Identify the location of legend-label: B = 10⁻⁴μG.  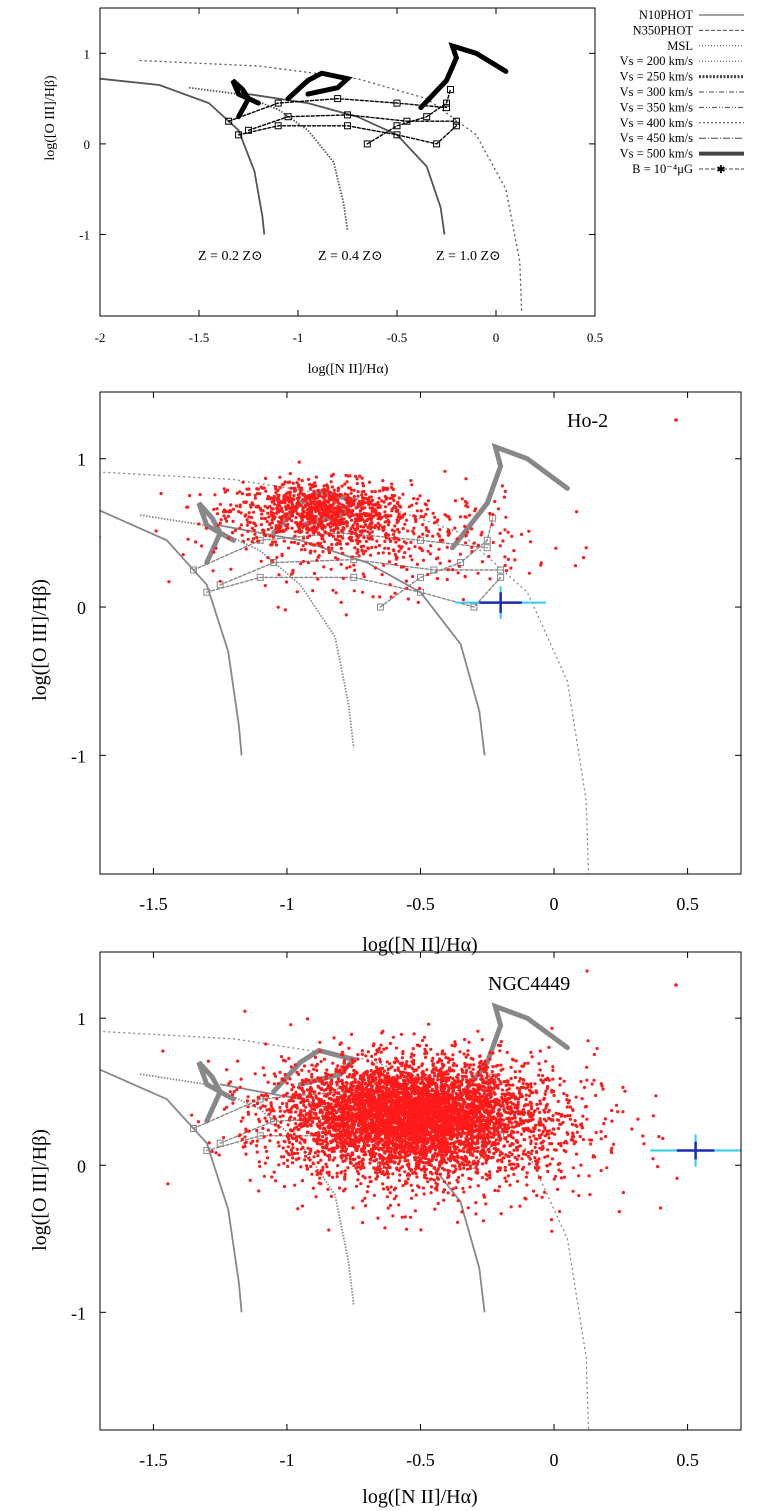
(662, 169).